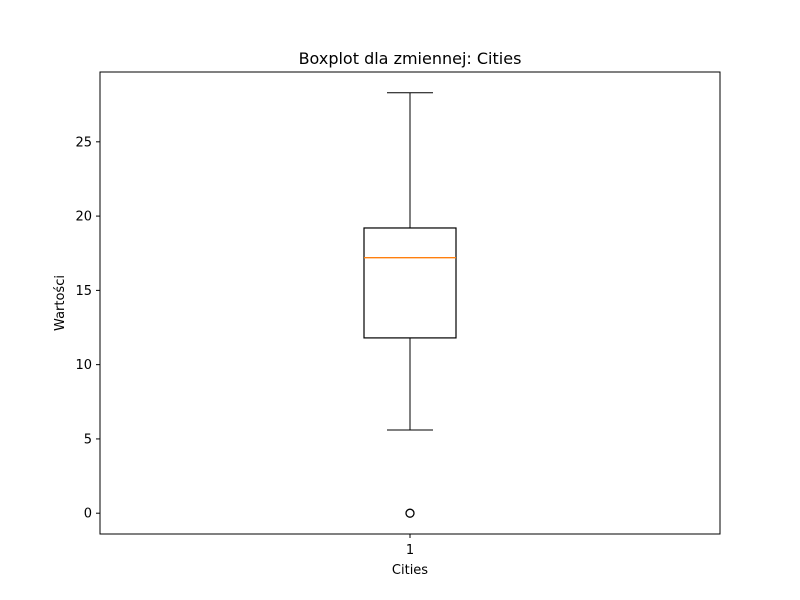 The width and height of the screenshot is (800, 600). I want to click on box-group, so click(410, 305).